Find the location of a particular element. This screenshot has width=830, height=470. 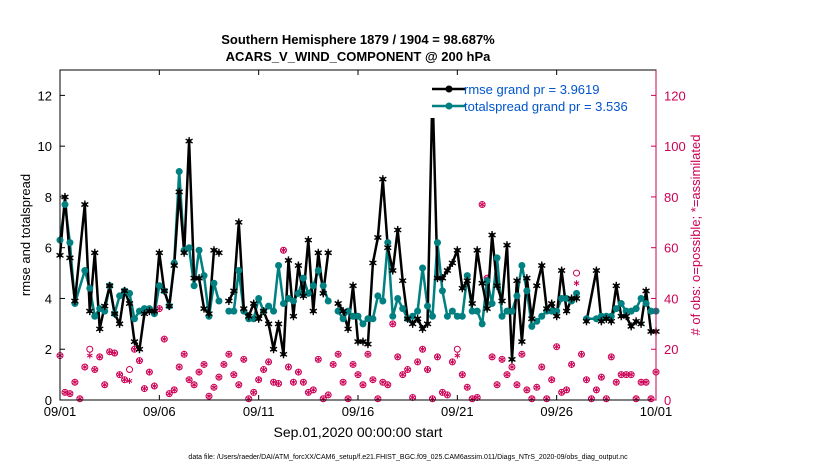

obs-possible-point is located at coordinates (130, 370).